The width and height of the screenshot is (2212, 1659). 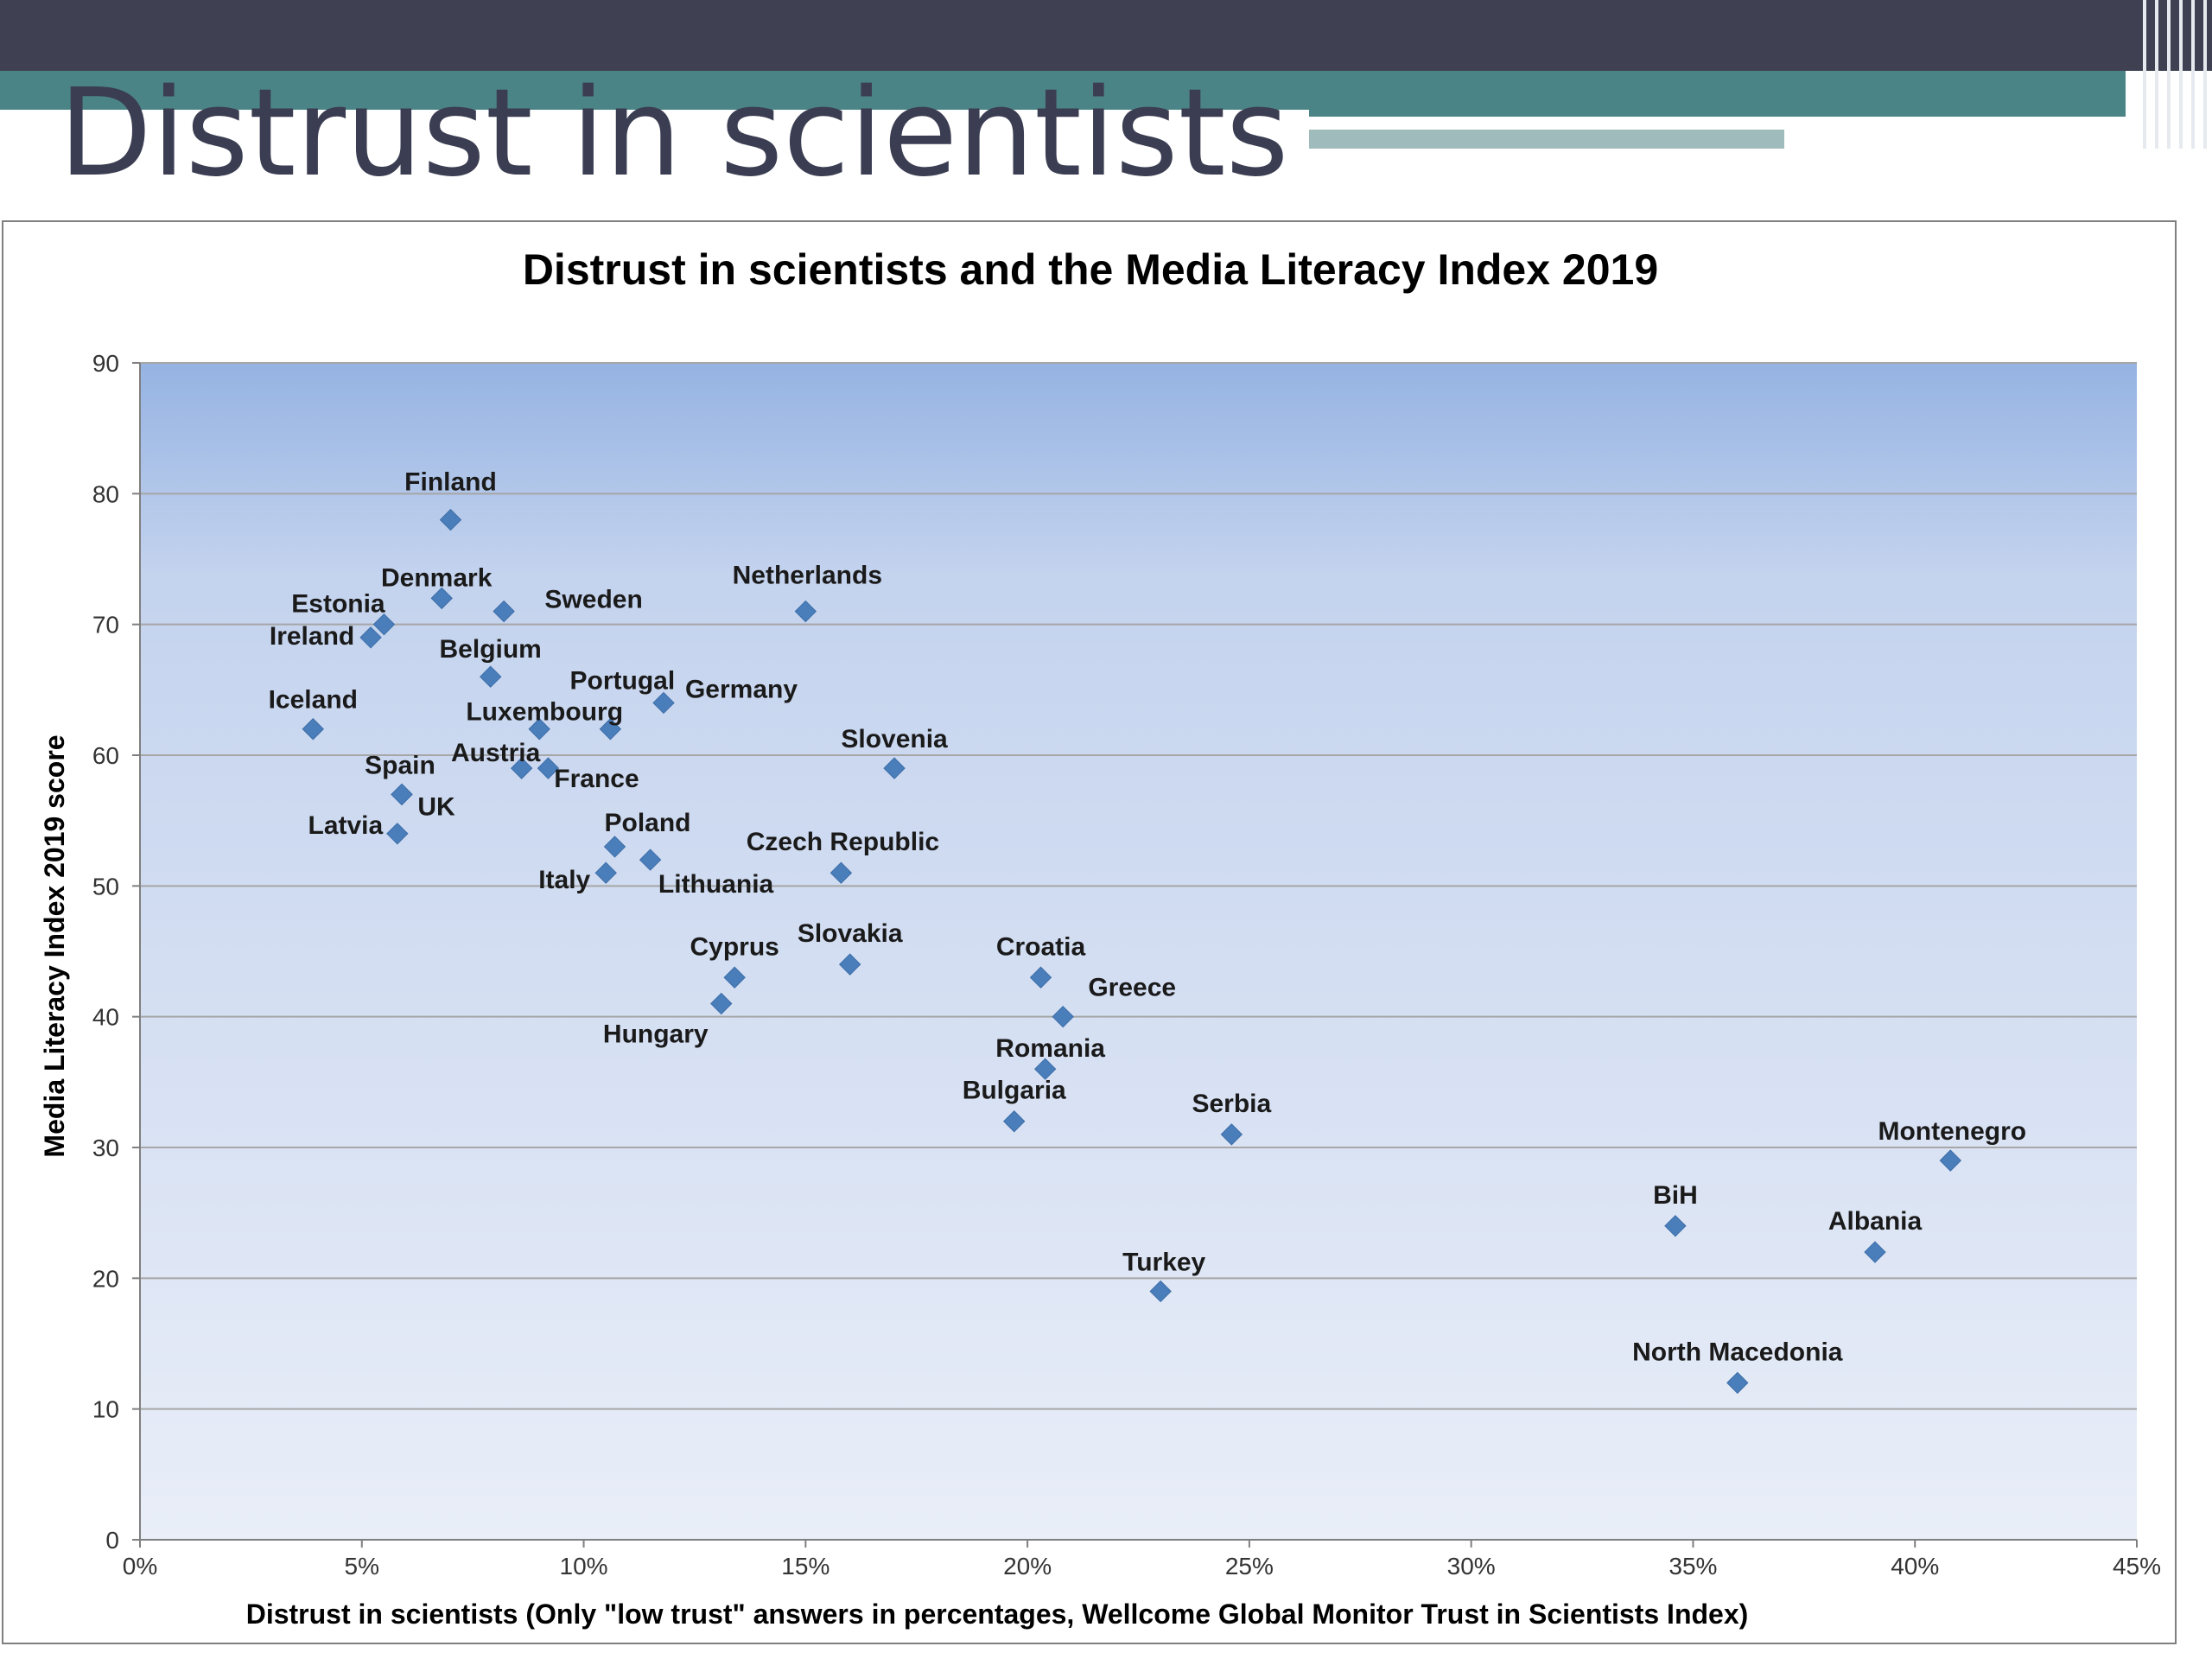 What do you see at coordinates (1160, 1291) in the screenshot?
I see `point-turkey` at bounding box center [1160, 1291].